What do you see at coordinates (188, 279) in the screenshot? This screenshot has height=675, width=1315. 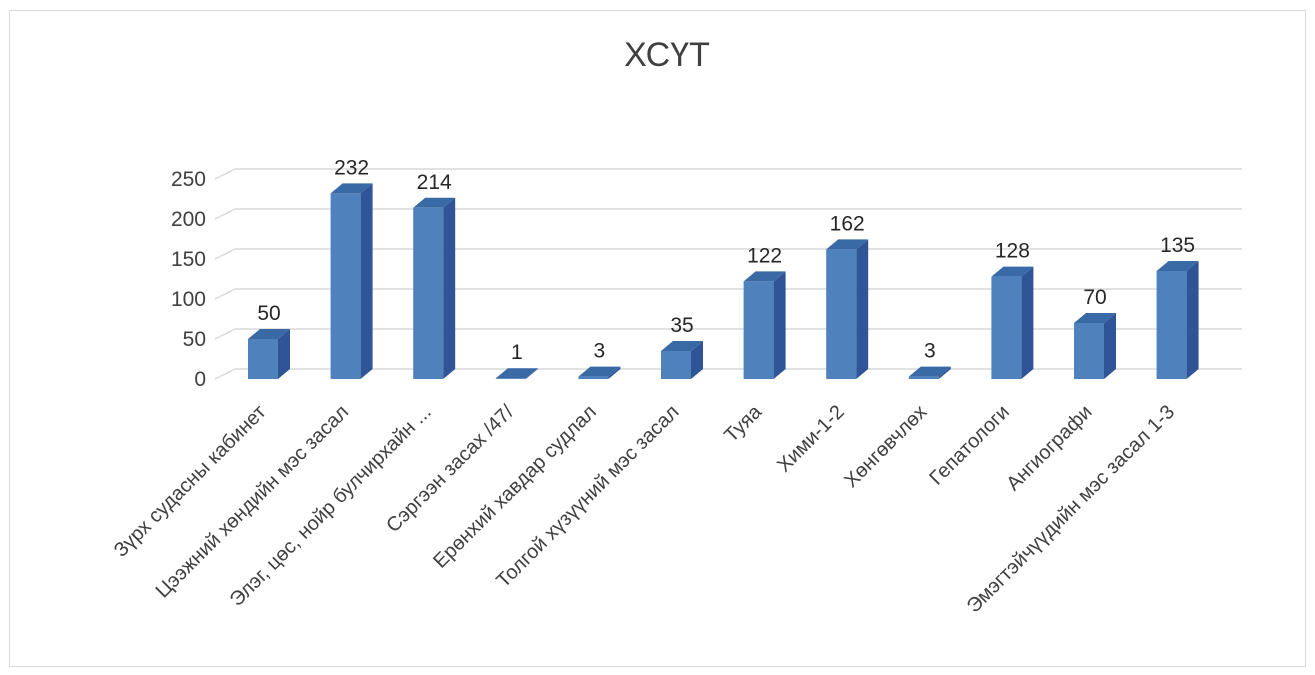 I see `y-axis-ticks: 0 50 100 150 200 250` at bounding box center [188, 279].